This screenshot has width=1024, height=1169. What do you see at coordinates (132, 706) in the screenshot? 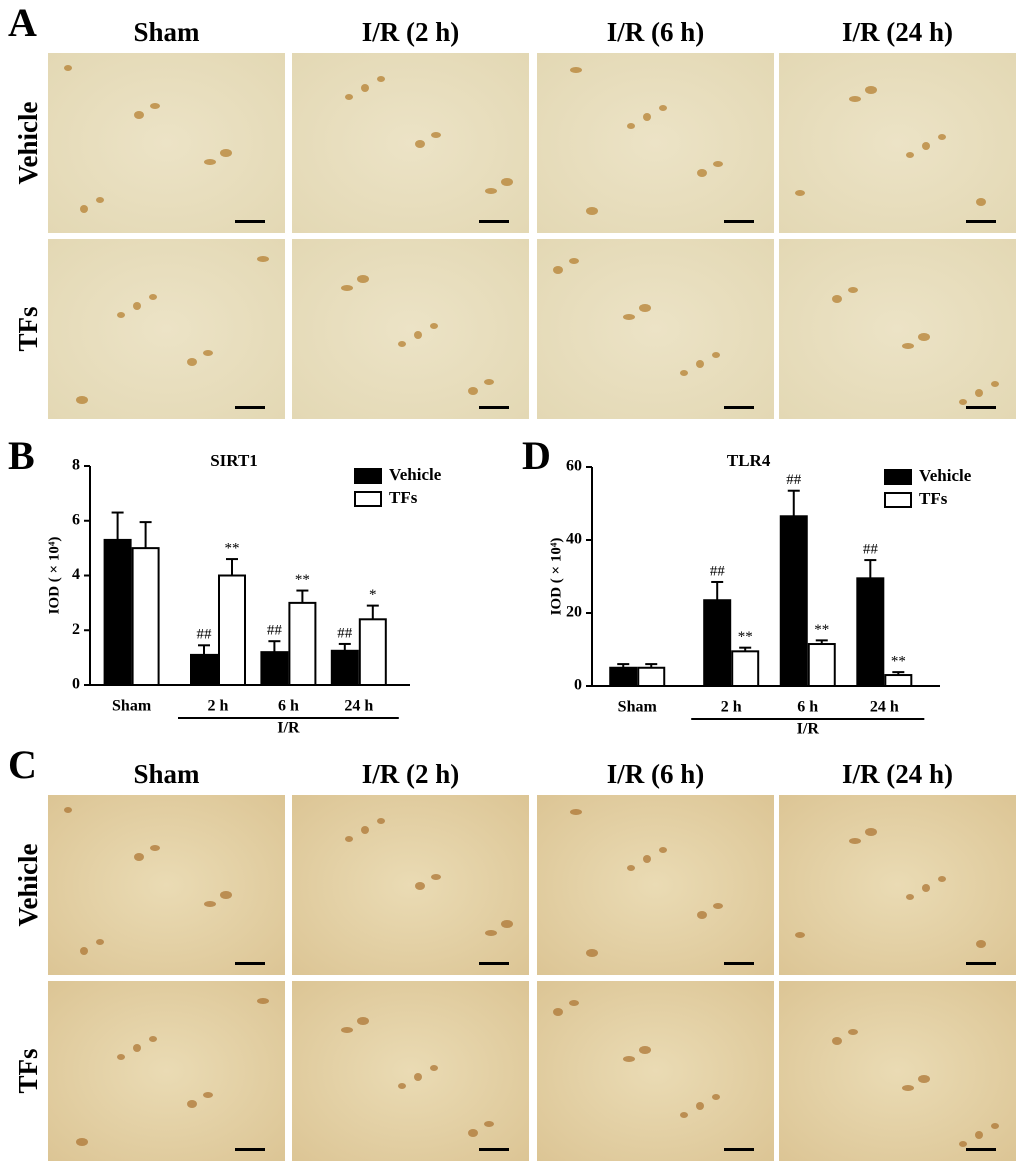
I see `x-tick-label: Sham` at bounding box center [132, 706].